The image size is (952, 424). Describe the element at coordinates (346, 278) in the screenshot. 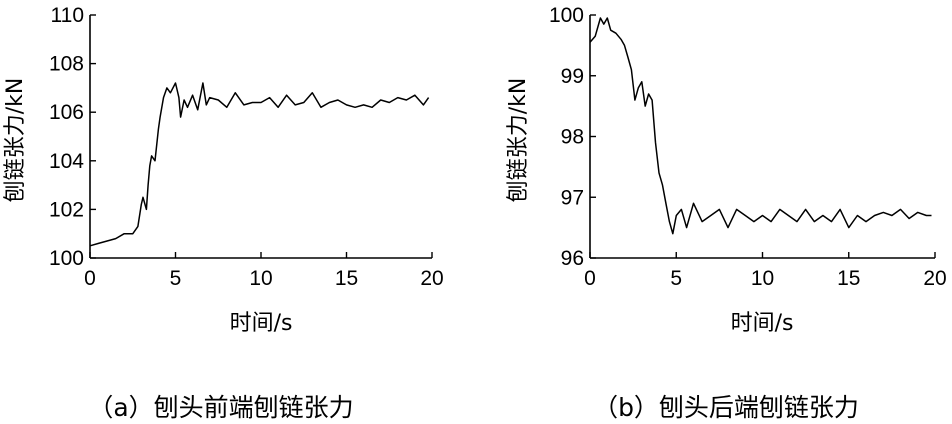

I see `x-tick-label-a: 15` at that location.